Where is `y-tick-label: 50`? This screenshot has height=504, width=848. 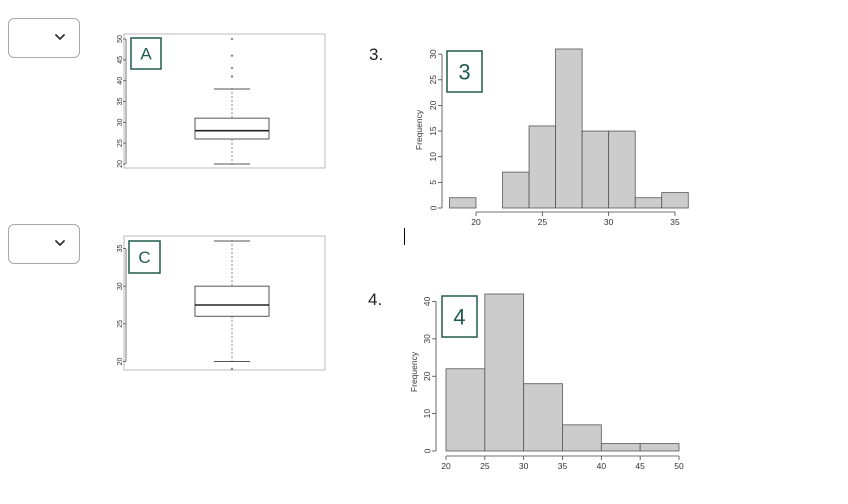 y-tick-label: 50 is located at coordinates (120, 39).